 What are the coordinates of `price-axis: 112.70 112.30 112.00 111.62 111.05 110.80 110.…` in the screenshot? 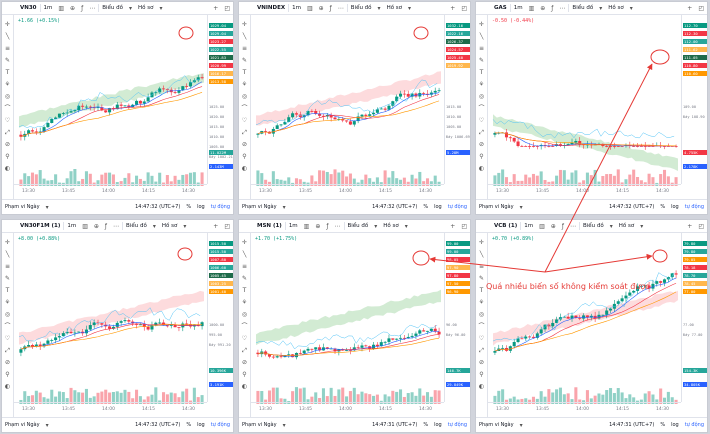 It's located at (694, 99).